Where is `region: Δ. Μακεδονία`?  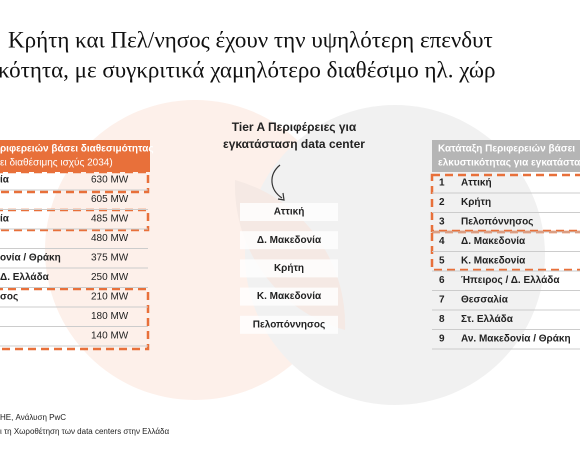 region: Δ. Μακεδονία is located at coordinates (493, 241).